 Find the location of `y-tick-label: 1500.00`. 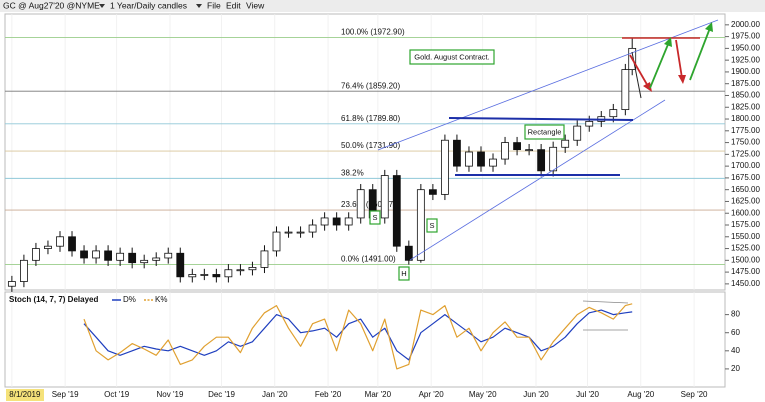

y-tick-label: 1500.00 is located at coordinates (745, 259).